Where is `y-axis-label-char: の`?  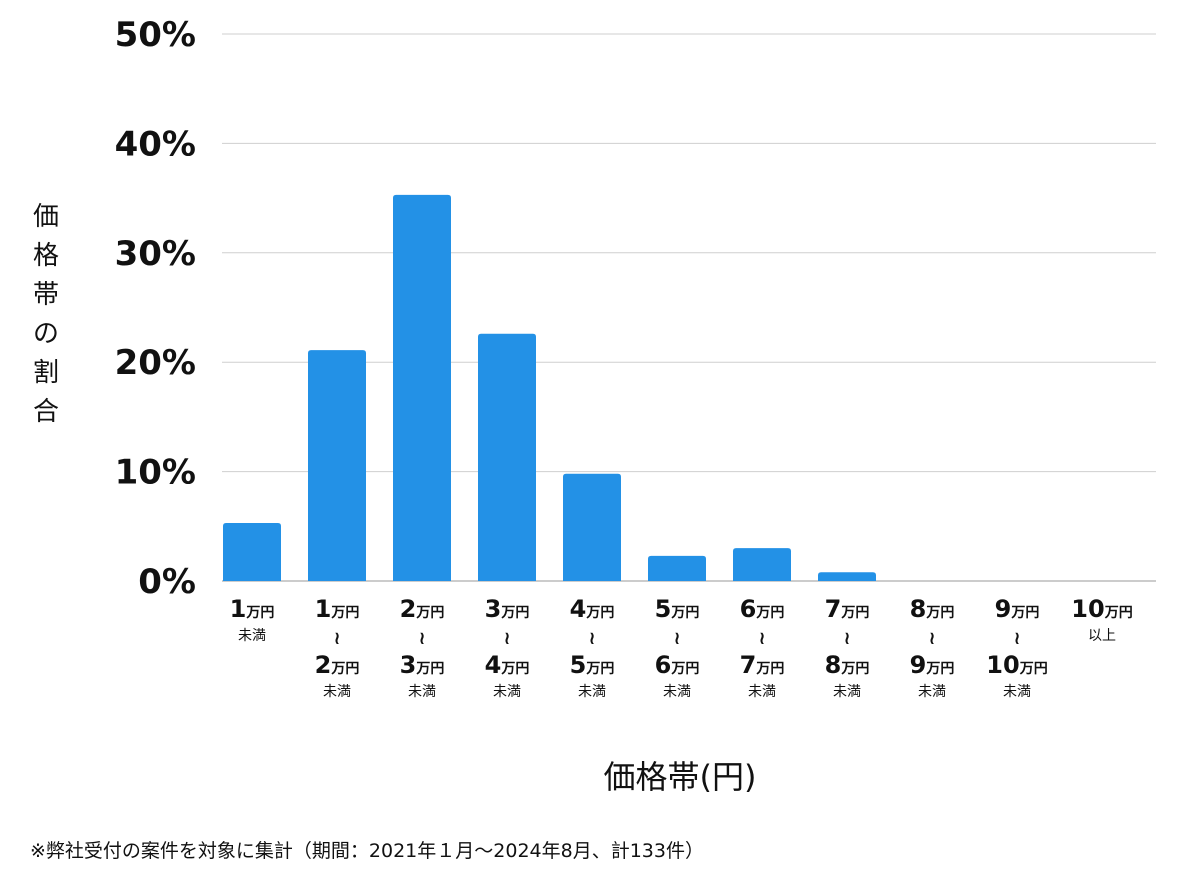 y-axis-label-char: の is located at coordinates (45, 334).